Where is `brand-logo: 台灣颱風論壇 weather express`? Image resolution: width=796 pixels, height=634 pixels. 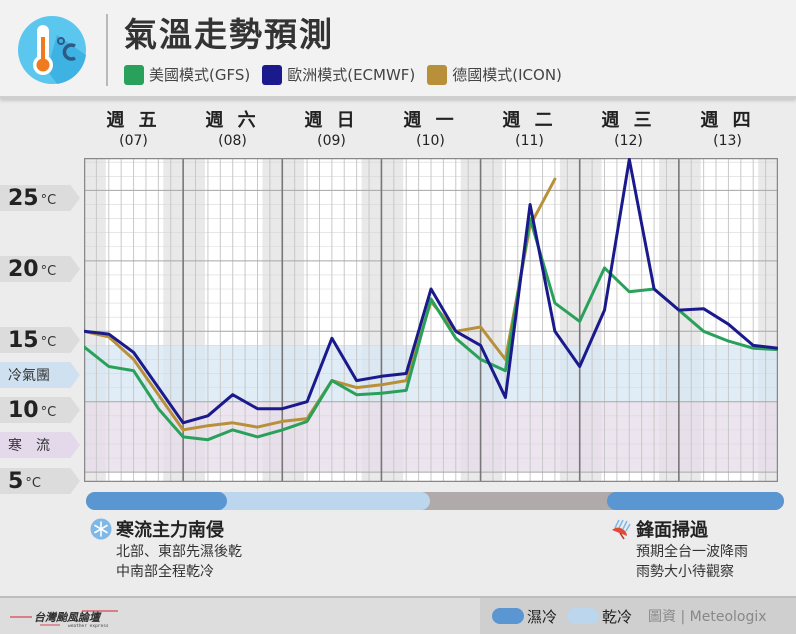 brand-logo: 台灣颱風論壇 weather express is located at coordinates (64, 619).